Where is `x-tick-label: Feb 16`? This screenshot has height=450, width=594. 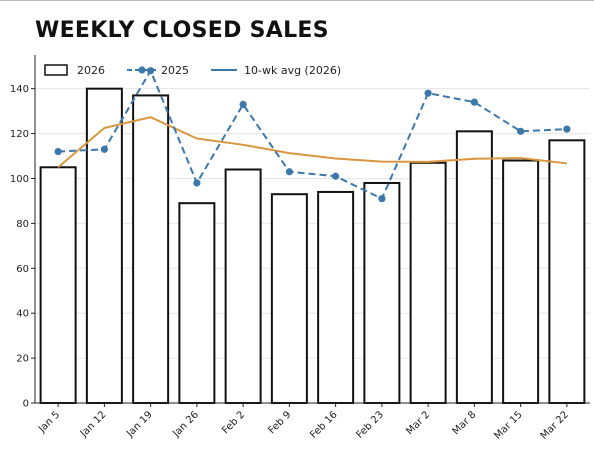
x-tick-label: Feb 16 is located at coordinates (324, 425).